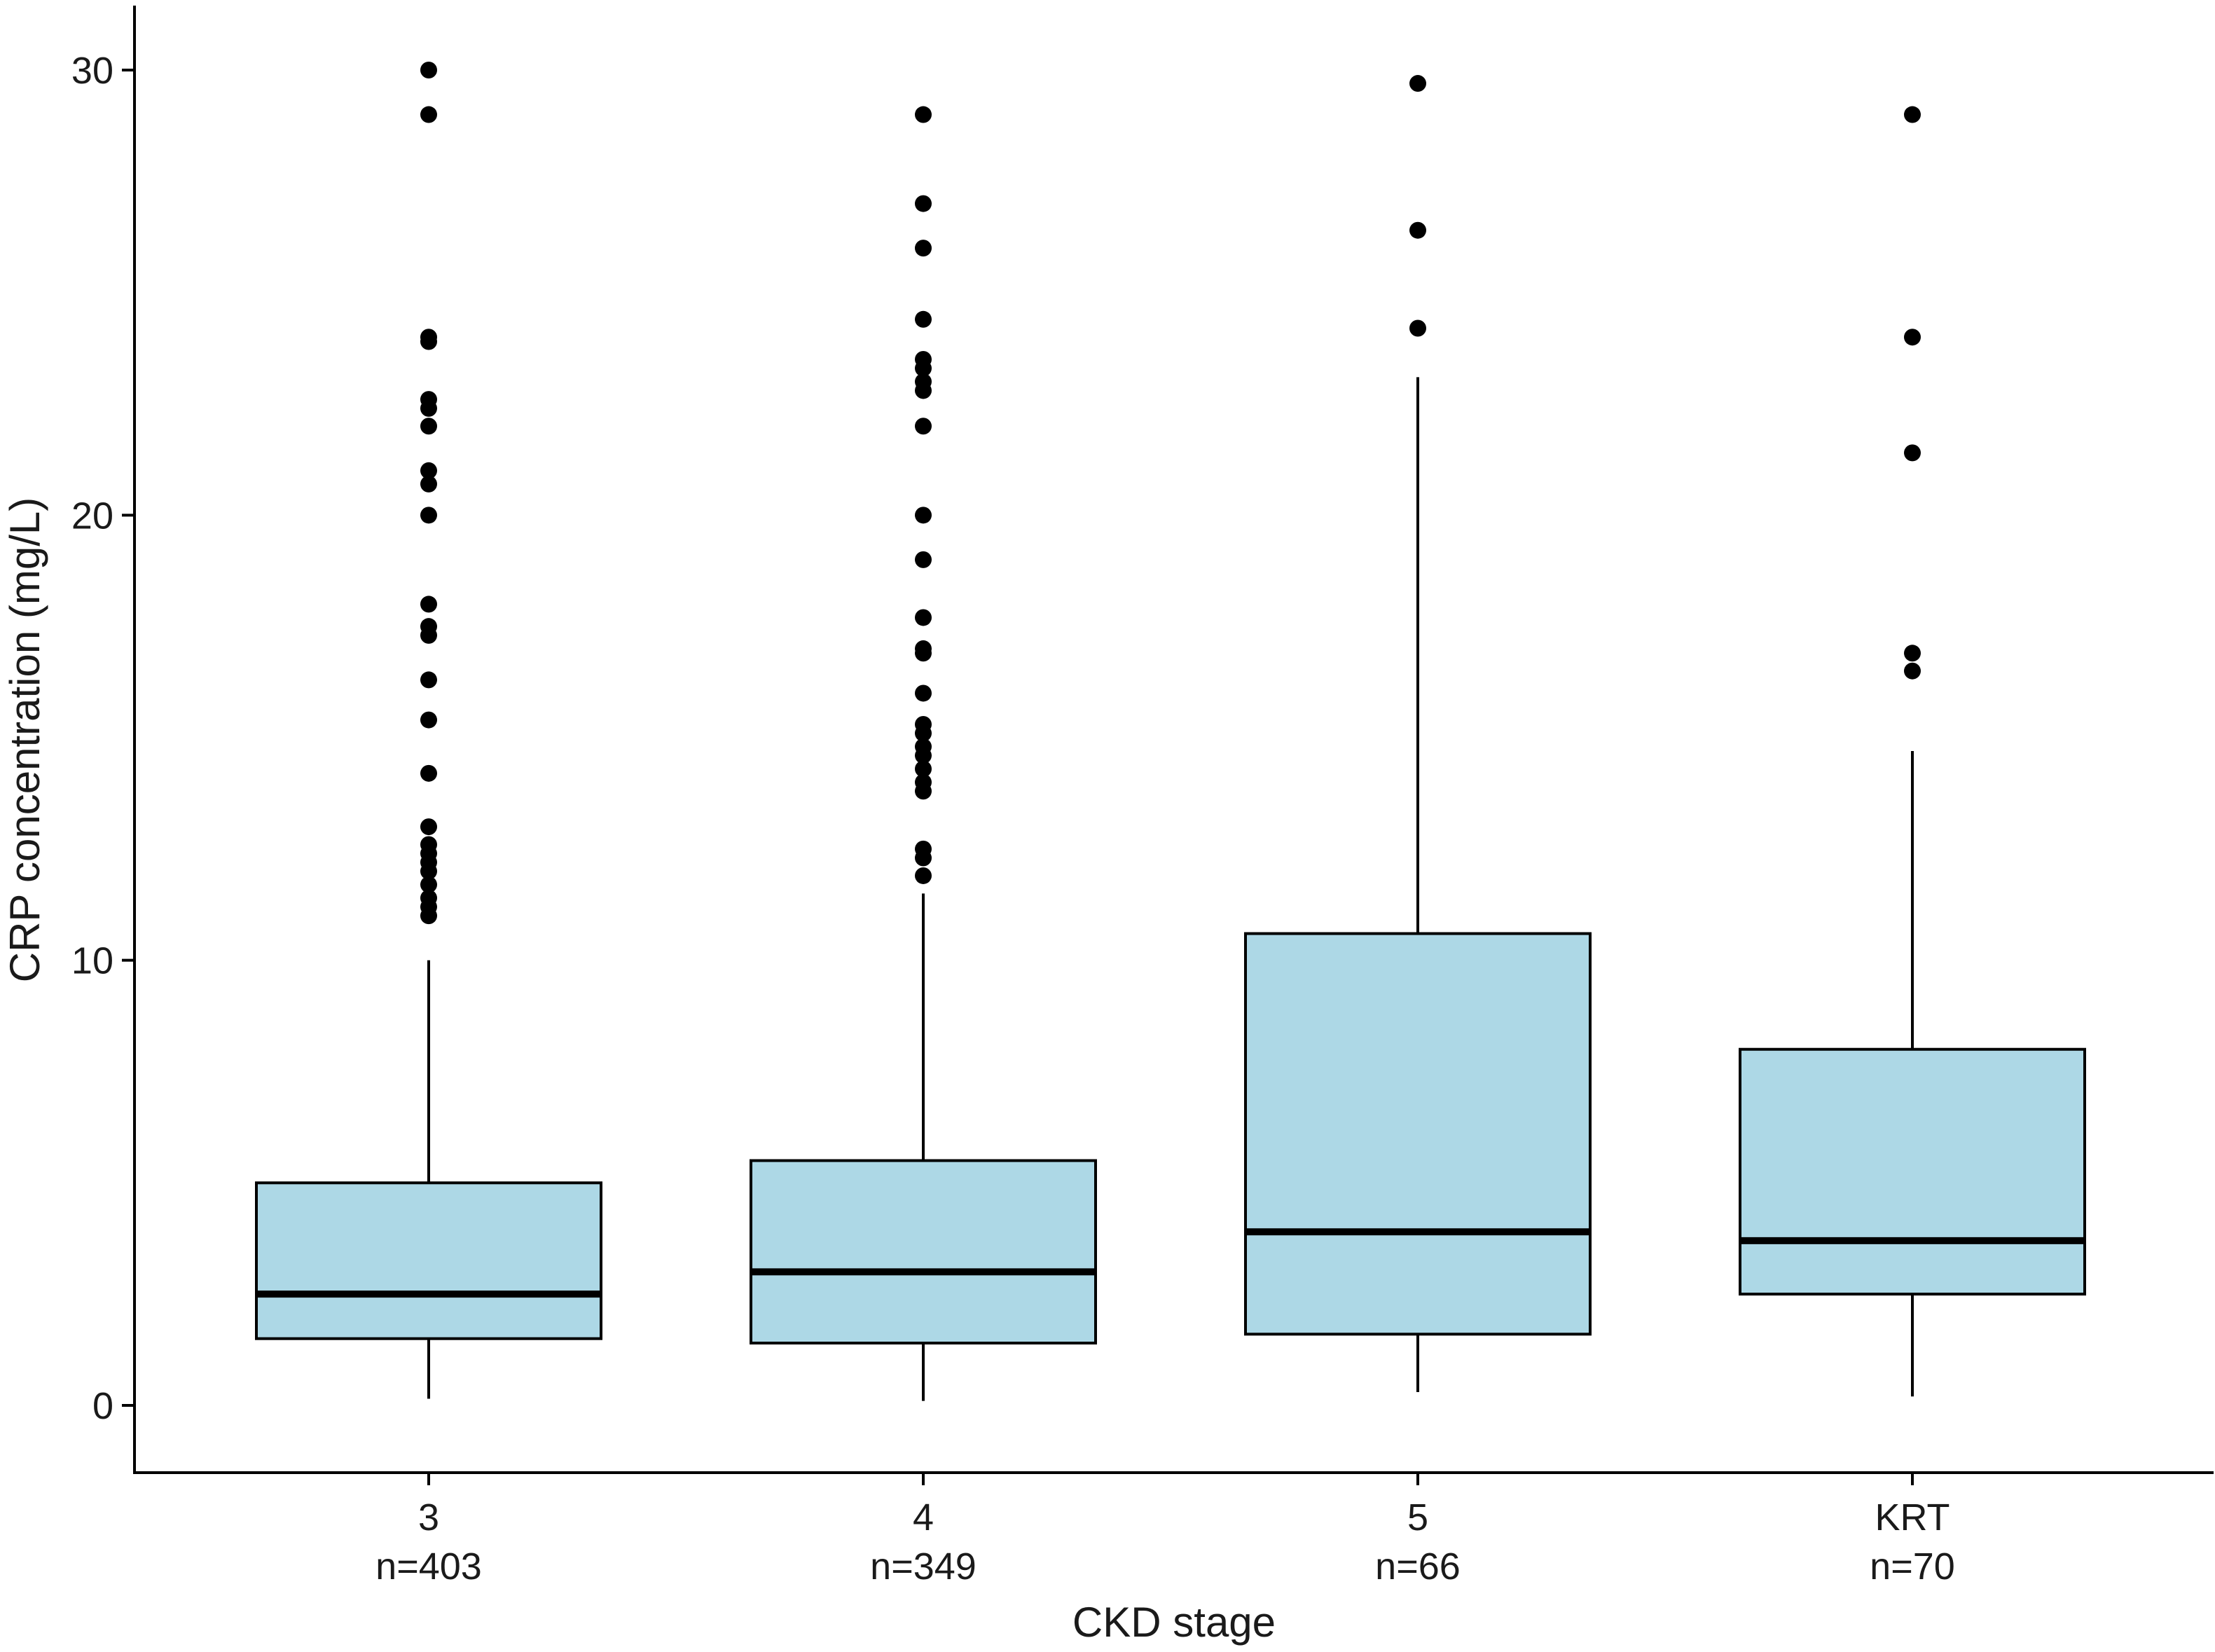  I want to click on x-tick-n-label: n=403, so click(429, 1567).